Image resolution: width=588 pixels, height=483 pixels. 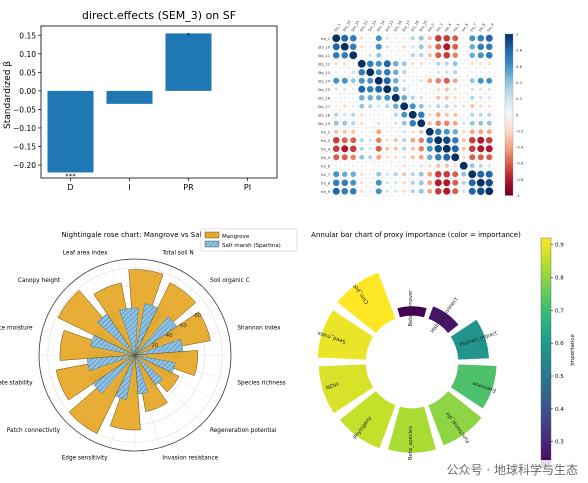 What do you see at coordinates (520, 163) in the screenshot?
I see `colorbar-tick: -0.6` at bounding box center [520, 163].